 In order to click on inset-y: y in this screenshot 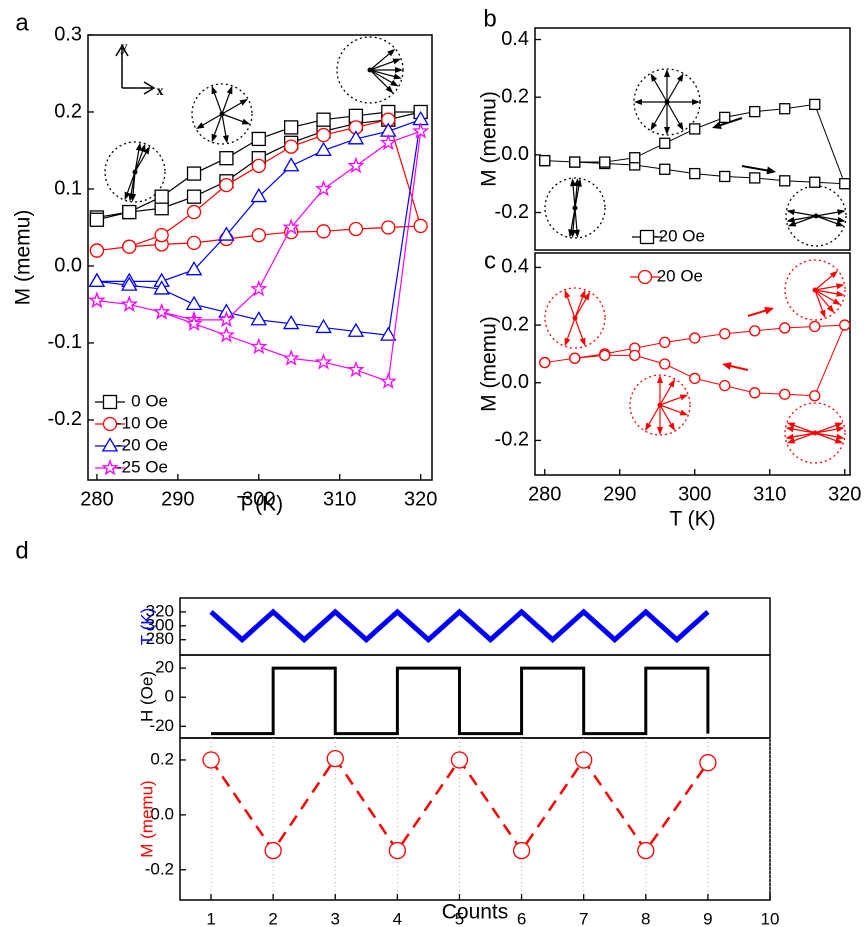, I will do `click(124, 47)`.